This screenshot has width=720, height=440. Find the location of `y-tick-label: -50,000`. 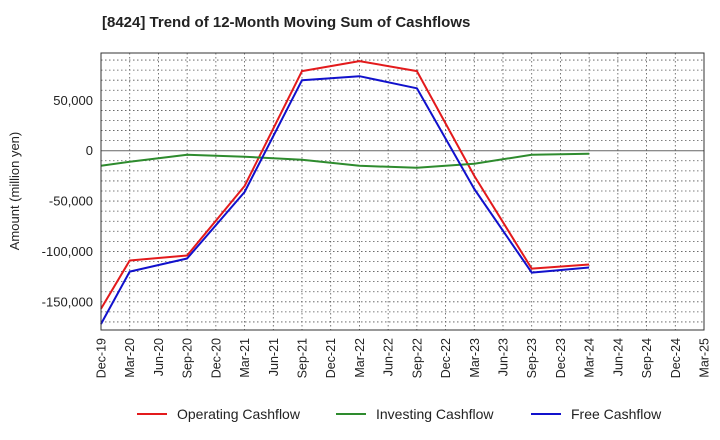

y-tick-label: -50,000 is located at coordinates (71, 201).